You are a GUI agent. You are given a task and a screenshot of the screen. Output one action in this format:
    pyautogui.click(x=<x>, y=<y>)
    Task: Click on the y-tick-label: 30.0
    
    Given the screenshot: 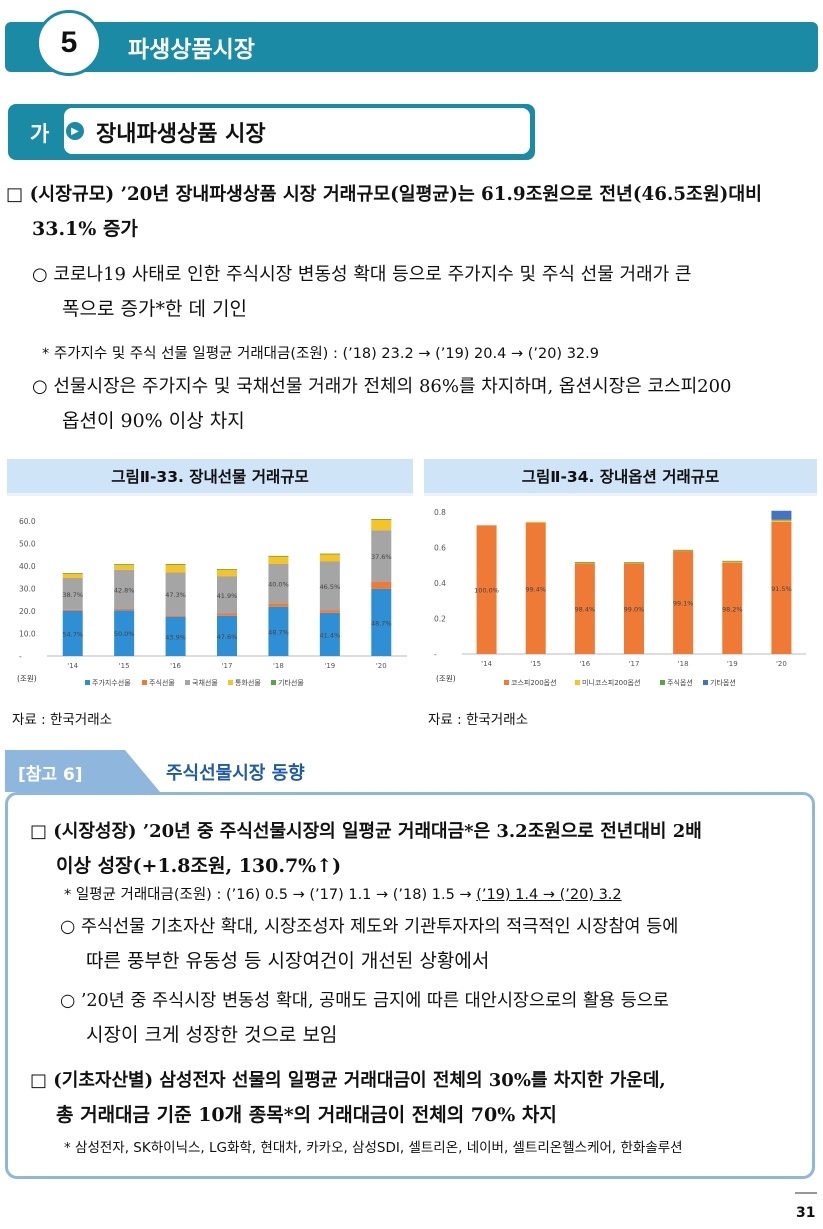 What is the action you would take?
    pyautogui.click(x=27, y=589)
    